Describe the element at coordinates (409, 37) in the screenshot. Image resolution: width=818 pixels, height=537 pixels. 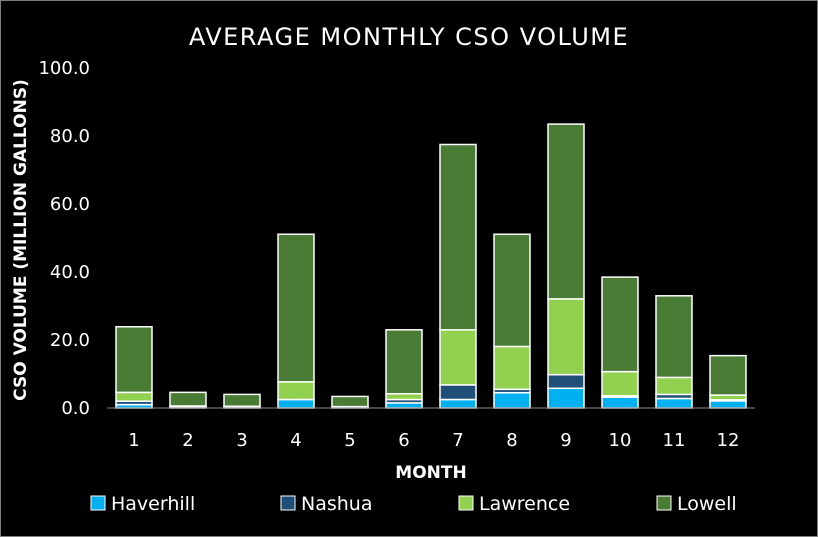
I see `chart-title: AVERAGE MONTHLY CSO VOLUME` at that location.